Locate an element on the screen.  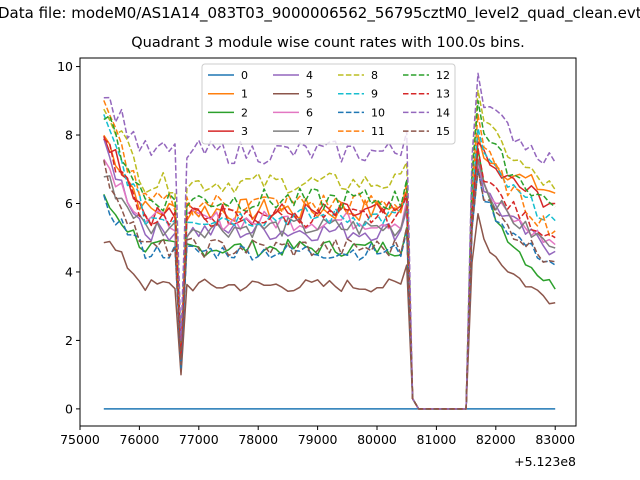
legend-label-2: 2 is located at coordinates (244, 112).